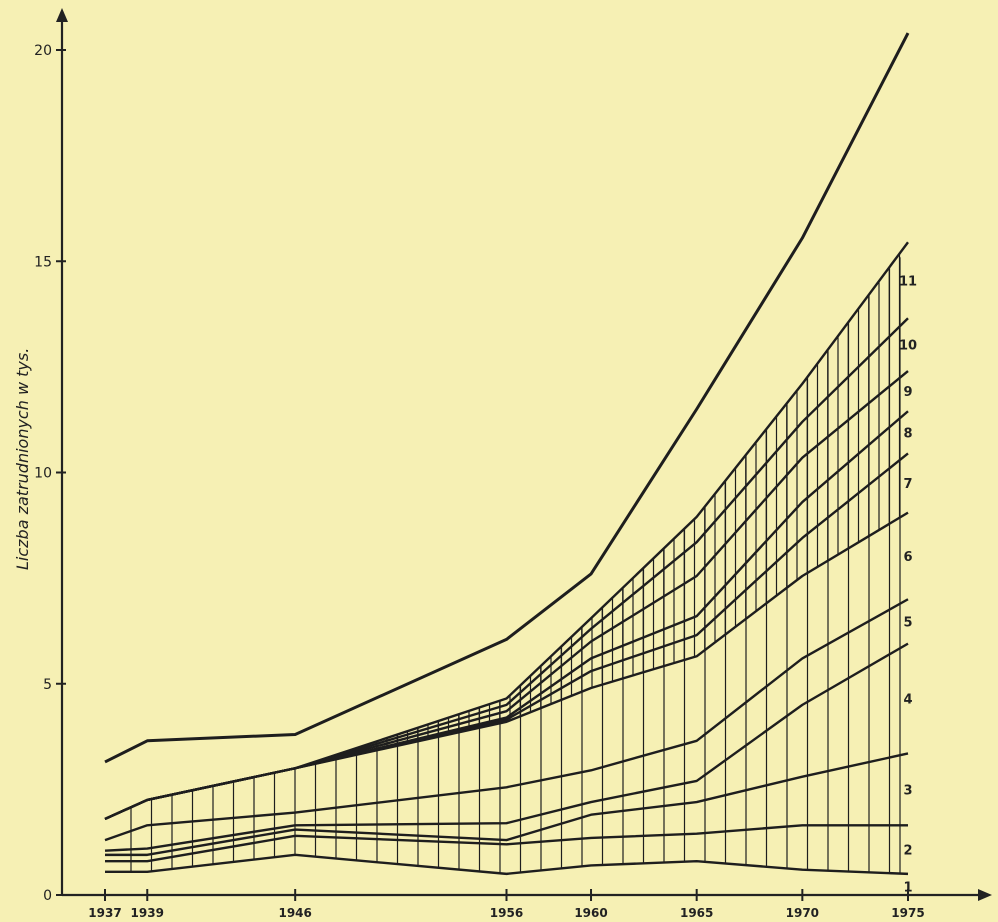 The image size is (998, 922). Describe the element at coordinates (907, 700) in the screenshot. I see `band-label-4: 4` at that location.